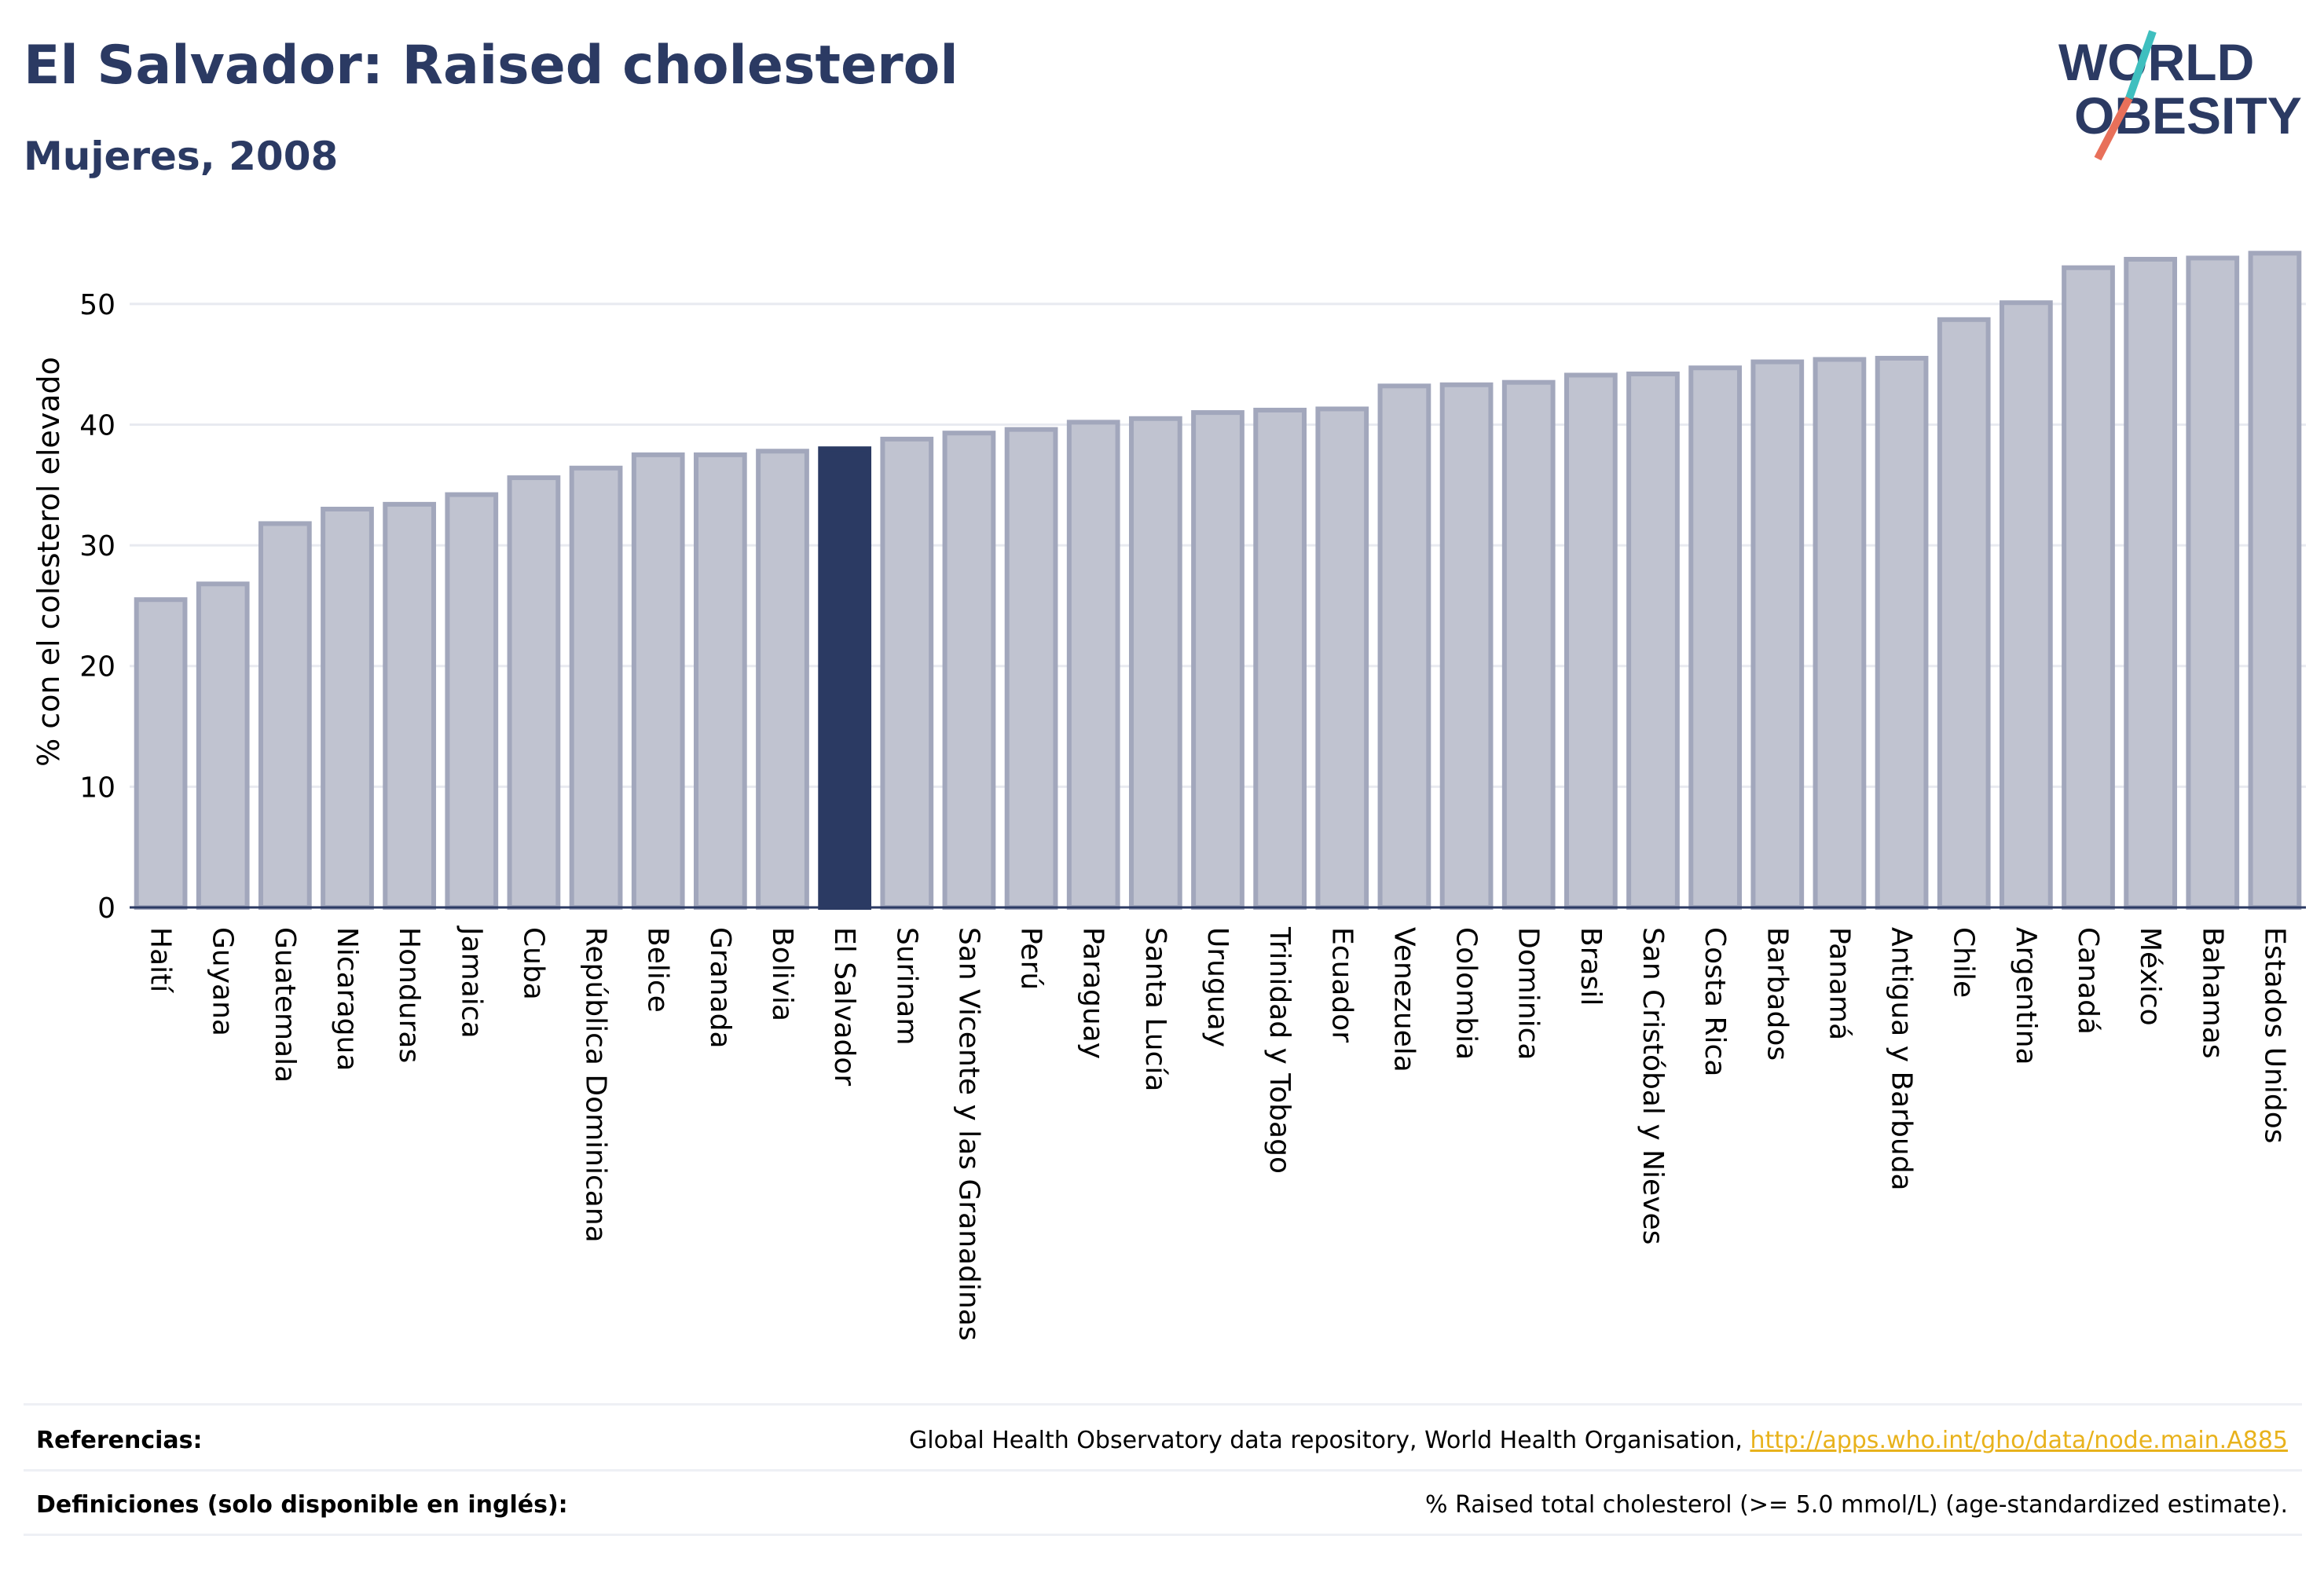 The width and height of the screenshot is (2324, 1576). What do you see at coordinates (533, 963) in the screenshot?
I see `x-tick-label: Cuba` at bounding box center [533, 963].